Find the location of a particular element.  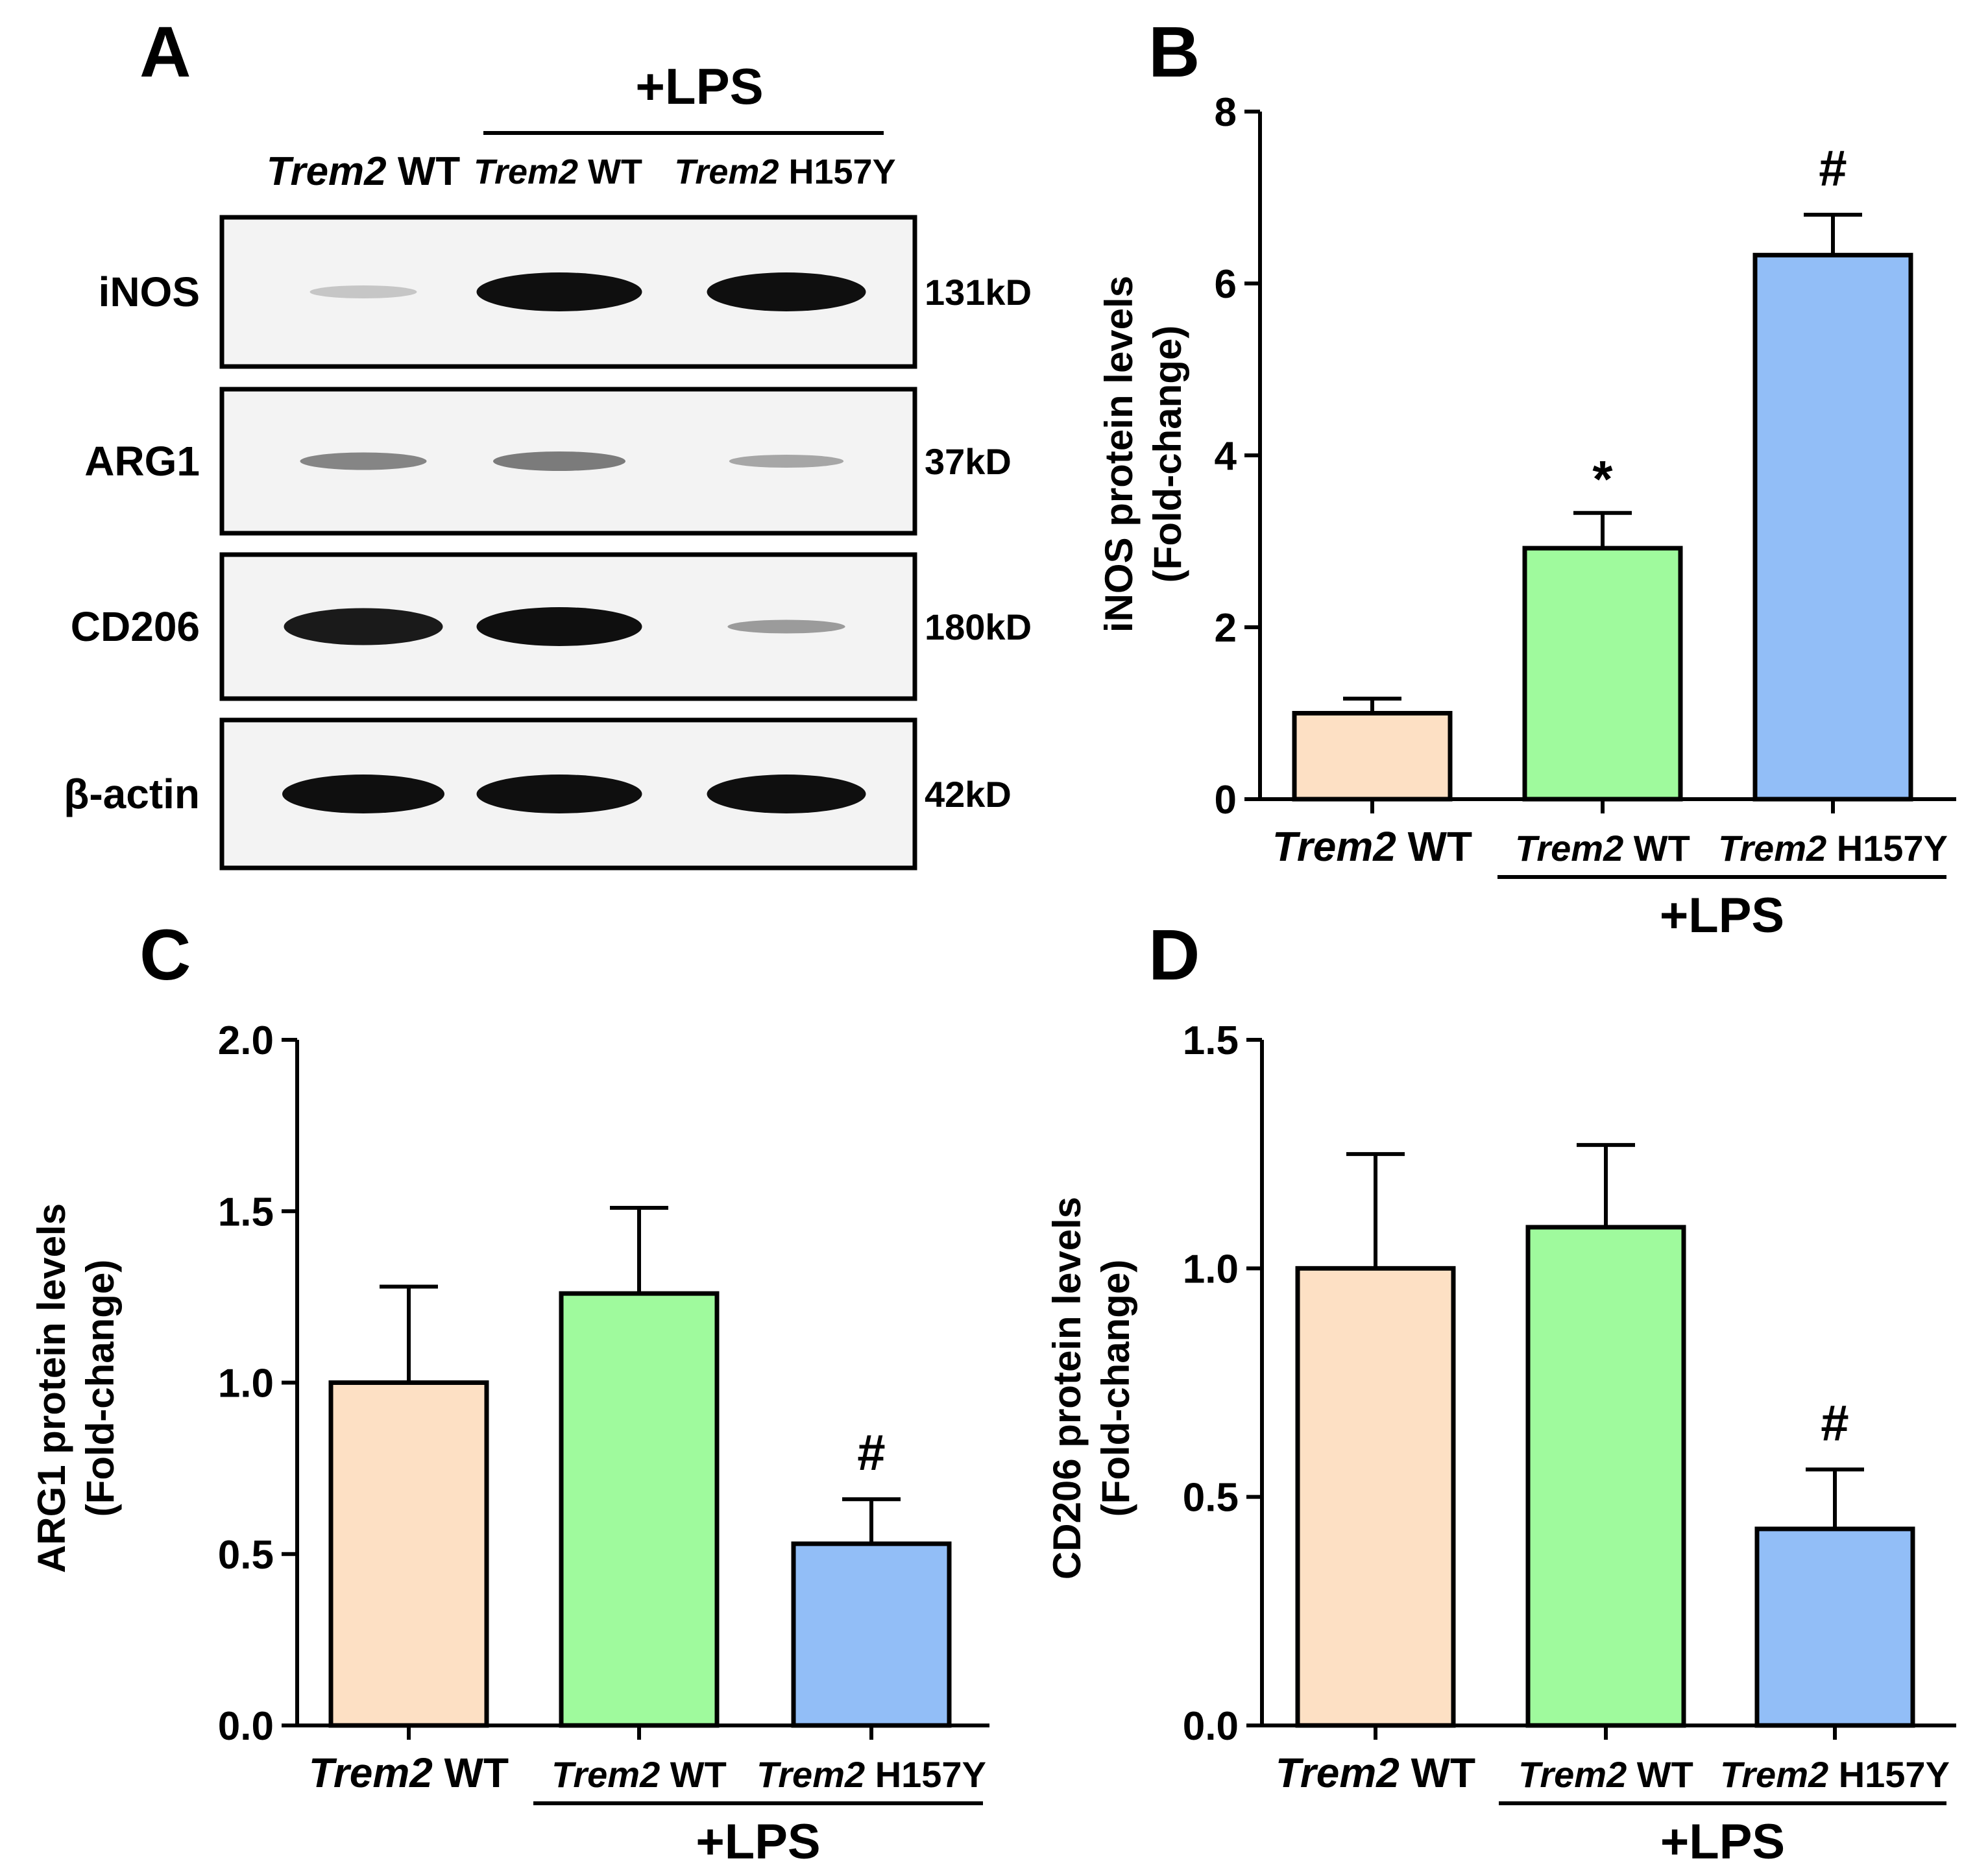

y-tick-label: 4 is located at coordinates (1226, 456).